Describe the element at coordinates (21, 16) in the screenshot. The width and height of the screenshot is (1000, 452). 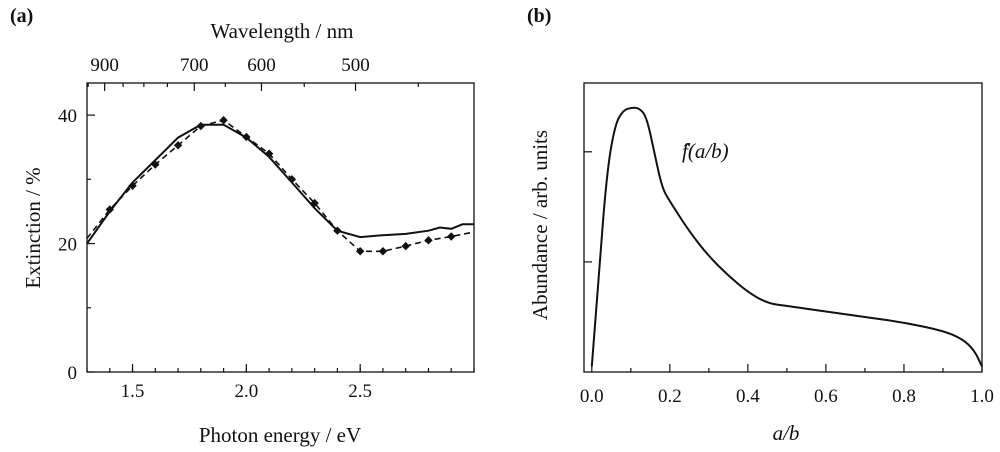
I see `panel-a-label: (a)` at that location.